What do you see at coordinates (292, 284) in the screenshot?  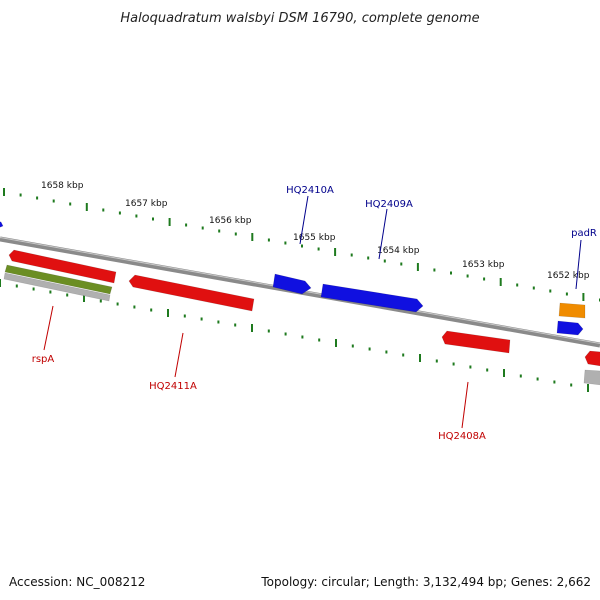 I see `gene-HQ2410A` at bounding box center [292, 284].